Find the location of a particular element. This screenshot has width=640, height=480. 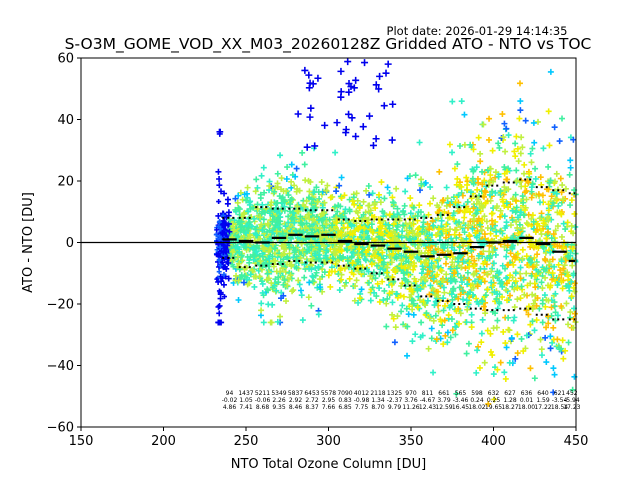

x-tick-label: 200 is located at coordinates (163, 441).